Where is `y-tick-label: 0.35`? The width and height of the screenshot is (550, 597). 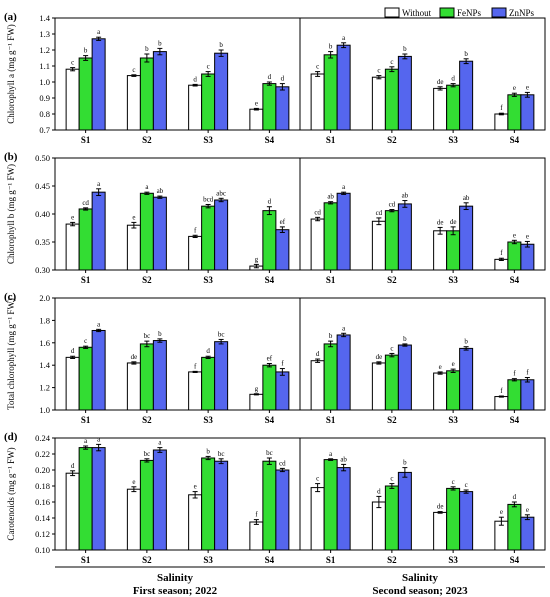
y-tick-label: 0.35 is located at coordinates (42, 242).